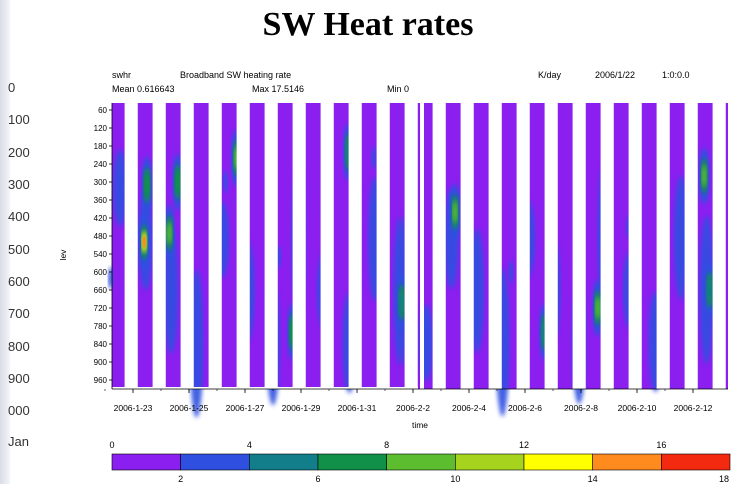 This screenshot has width=736, height=484. Describe the element at coordinates (661, 445) in the screenshot. I see `colorbar-top-label: 16` at that location.